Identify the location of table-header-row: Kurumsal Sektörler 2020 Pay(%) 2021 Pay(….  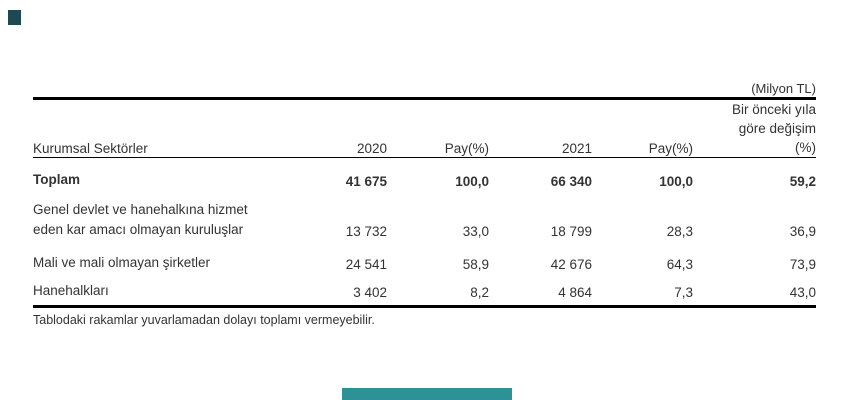
(424, 129).